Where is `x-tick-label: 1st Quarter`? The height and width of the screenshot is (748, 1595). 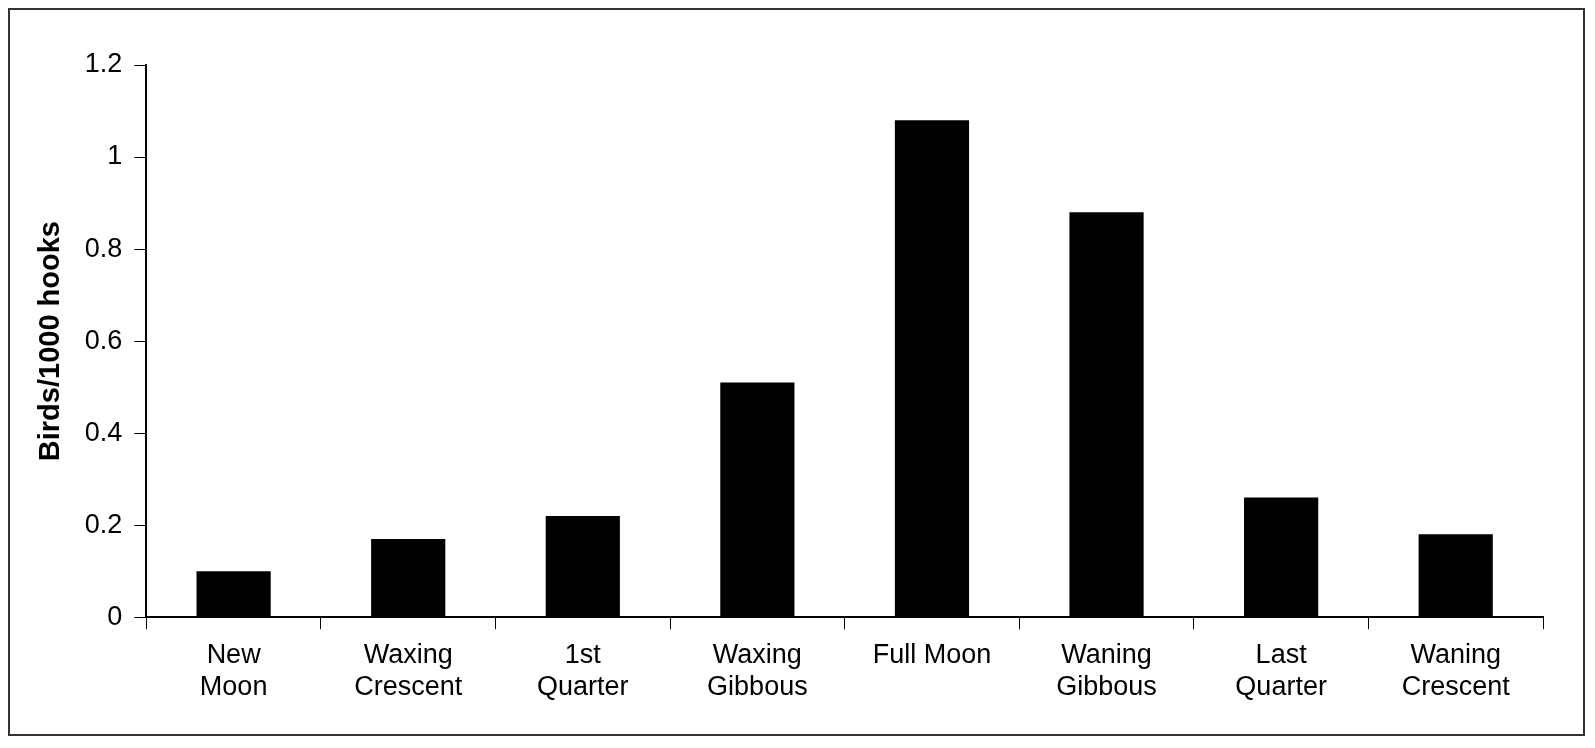 x-tick-label: 1st Quarter is located at coordinates (583, 670).